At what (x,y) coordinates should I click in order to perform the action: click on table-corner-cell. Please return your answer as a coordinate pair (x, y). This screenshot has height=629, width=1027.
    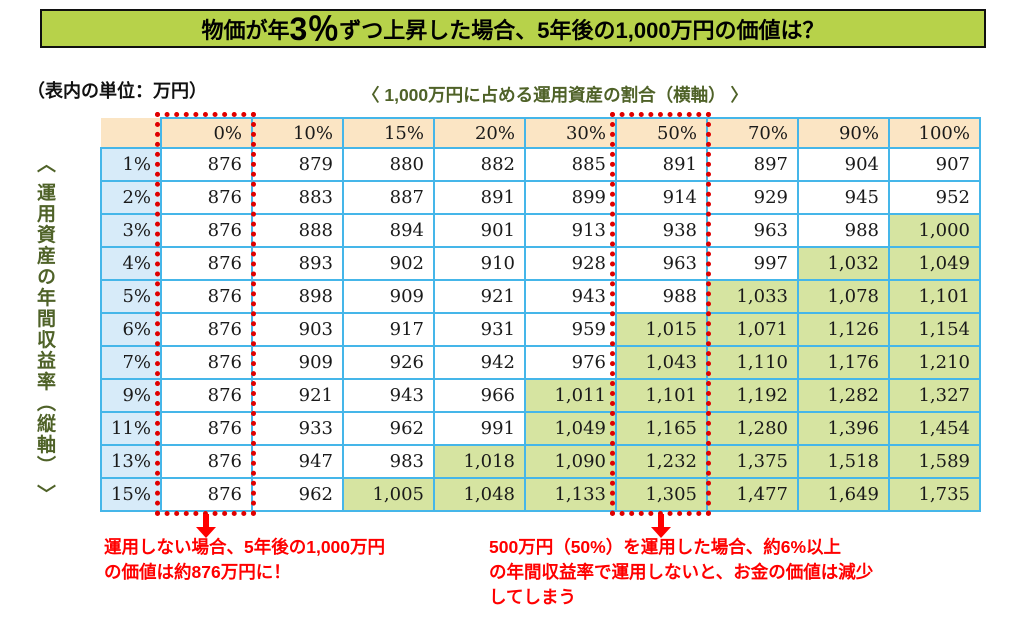
    Looking at the image, I should click on (131, 133).